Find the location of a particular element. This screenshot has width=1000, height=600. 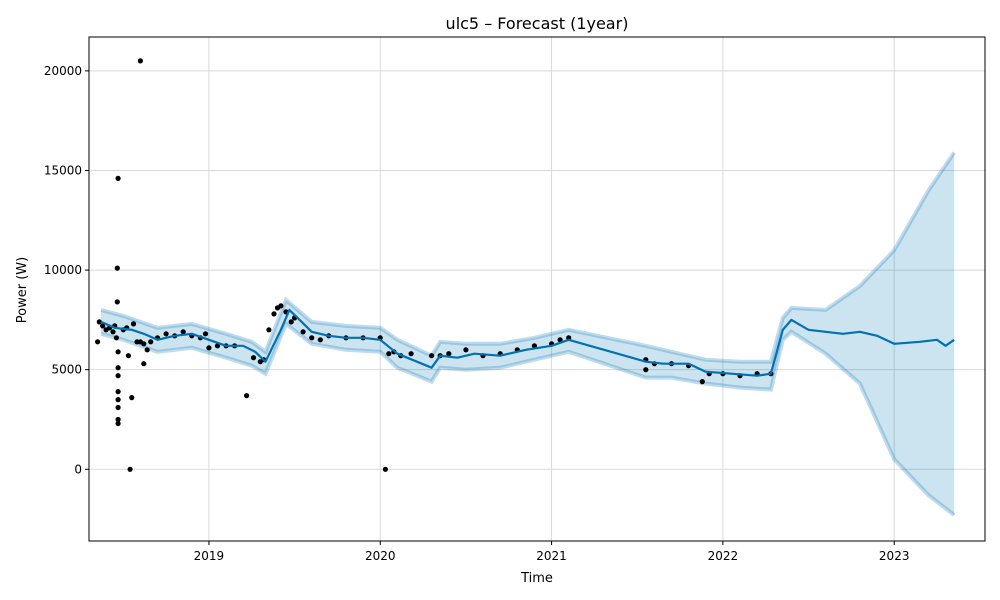

x-tick-label: 2022 is located at coordinates (723, 556).